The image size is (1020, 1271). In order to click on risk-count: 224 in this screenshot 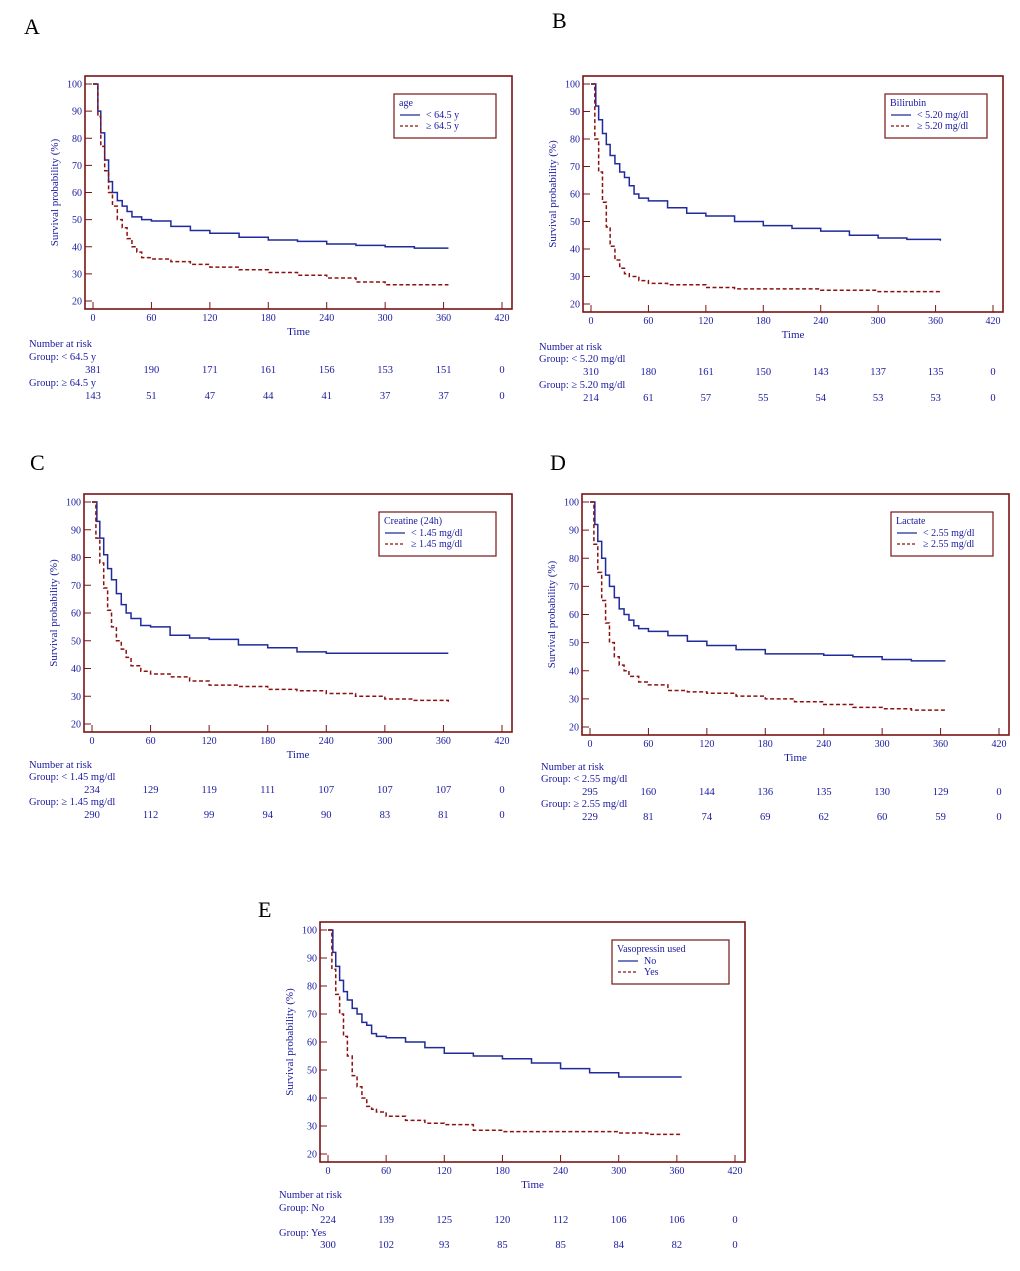, I will do `click(328, 1220)`.